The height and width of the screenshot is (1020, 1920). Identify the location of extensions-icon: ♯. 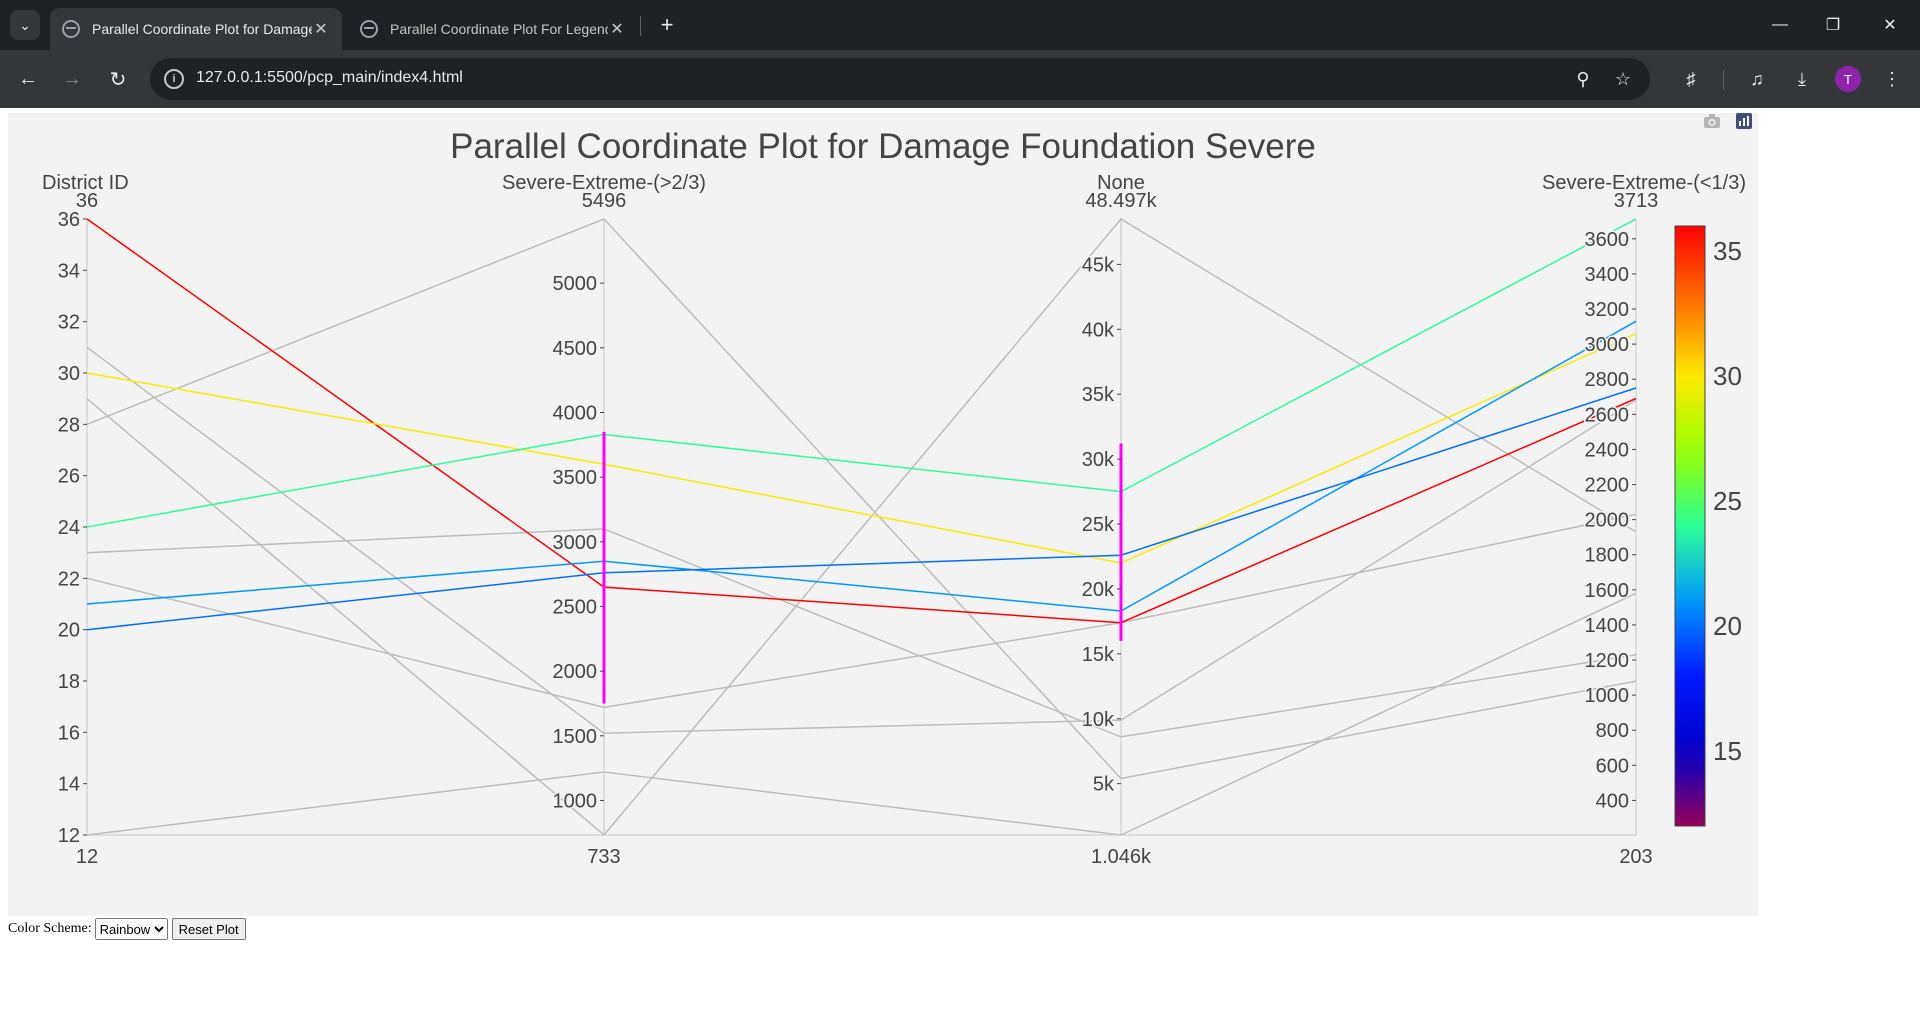
(1691, 78).